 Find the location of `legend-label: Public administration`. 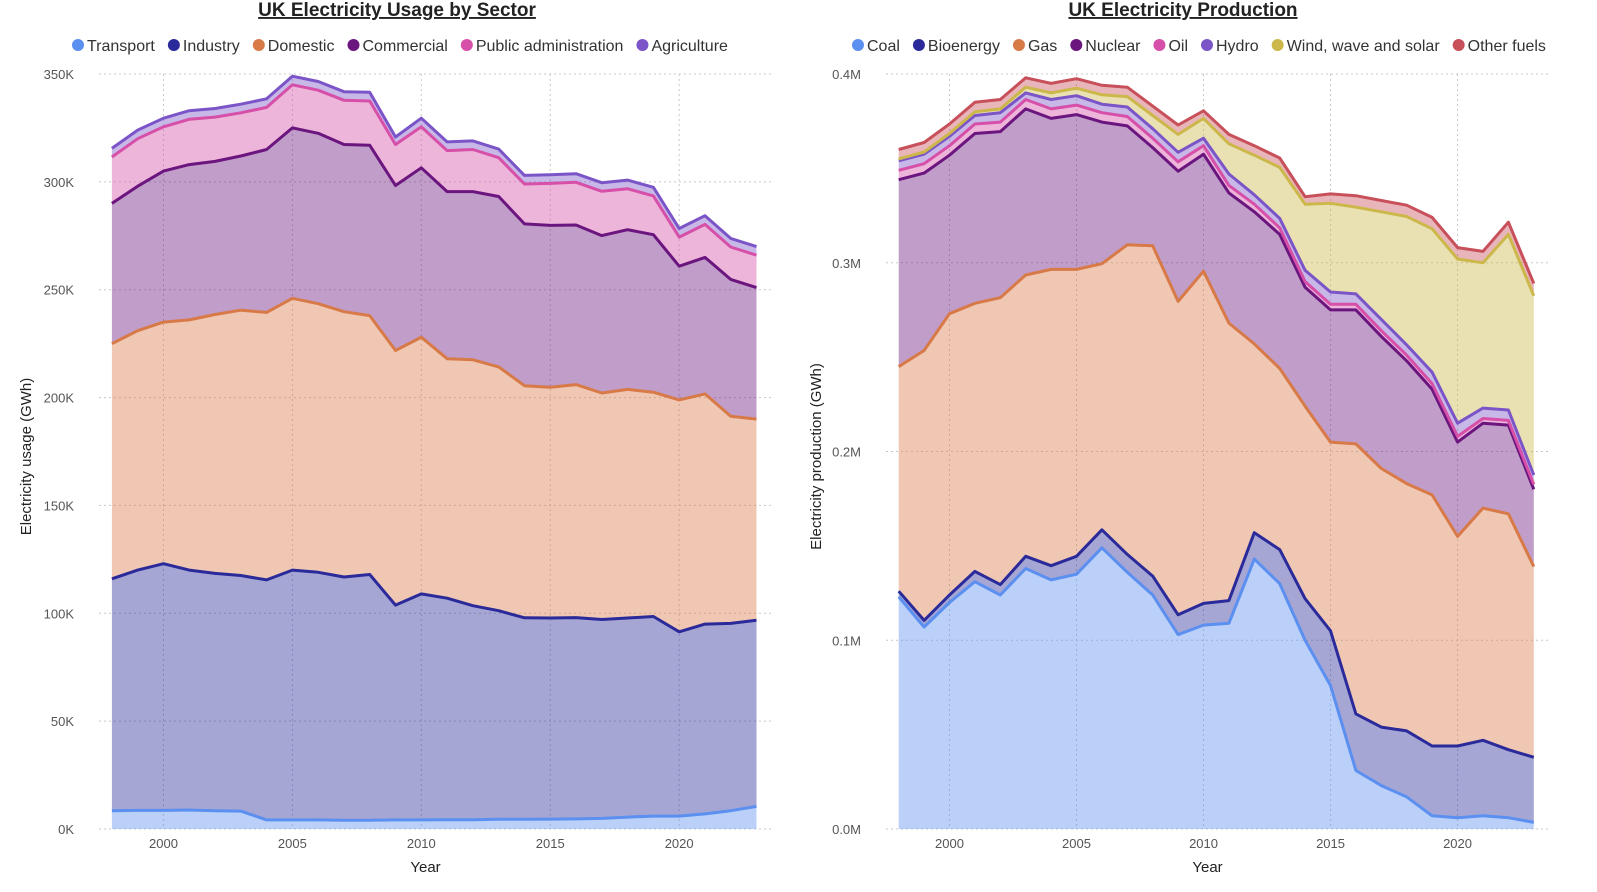

legend-label: Public administration is located at coordinates (550, 46).